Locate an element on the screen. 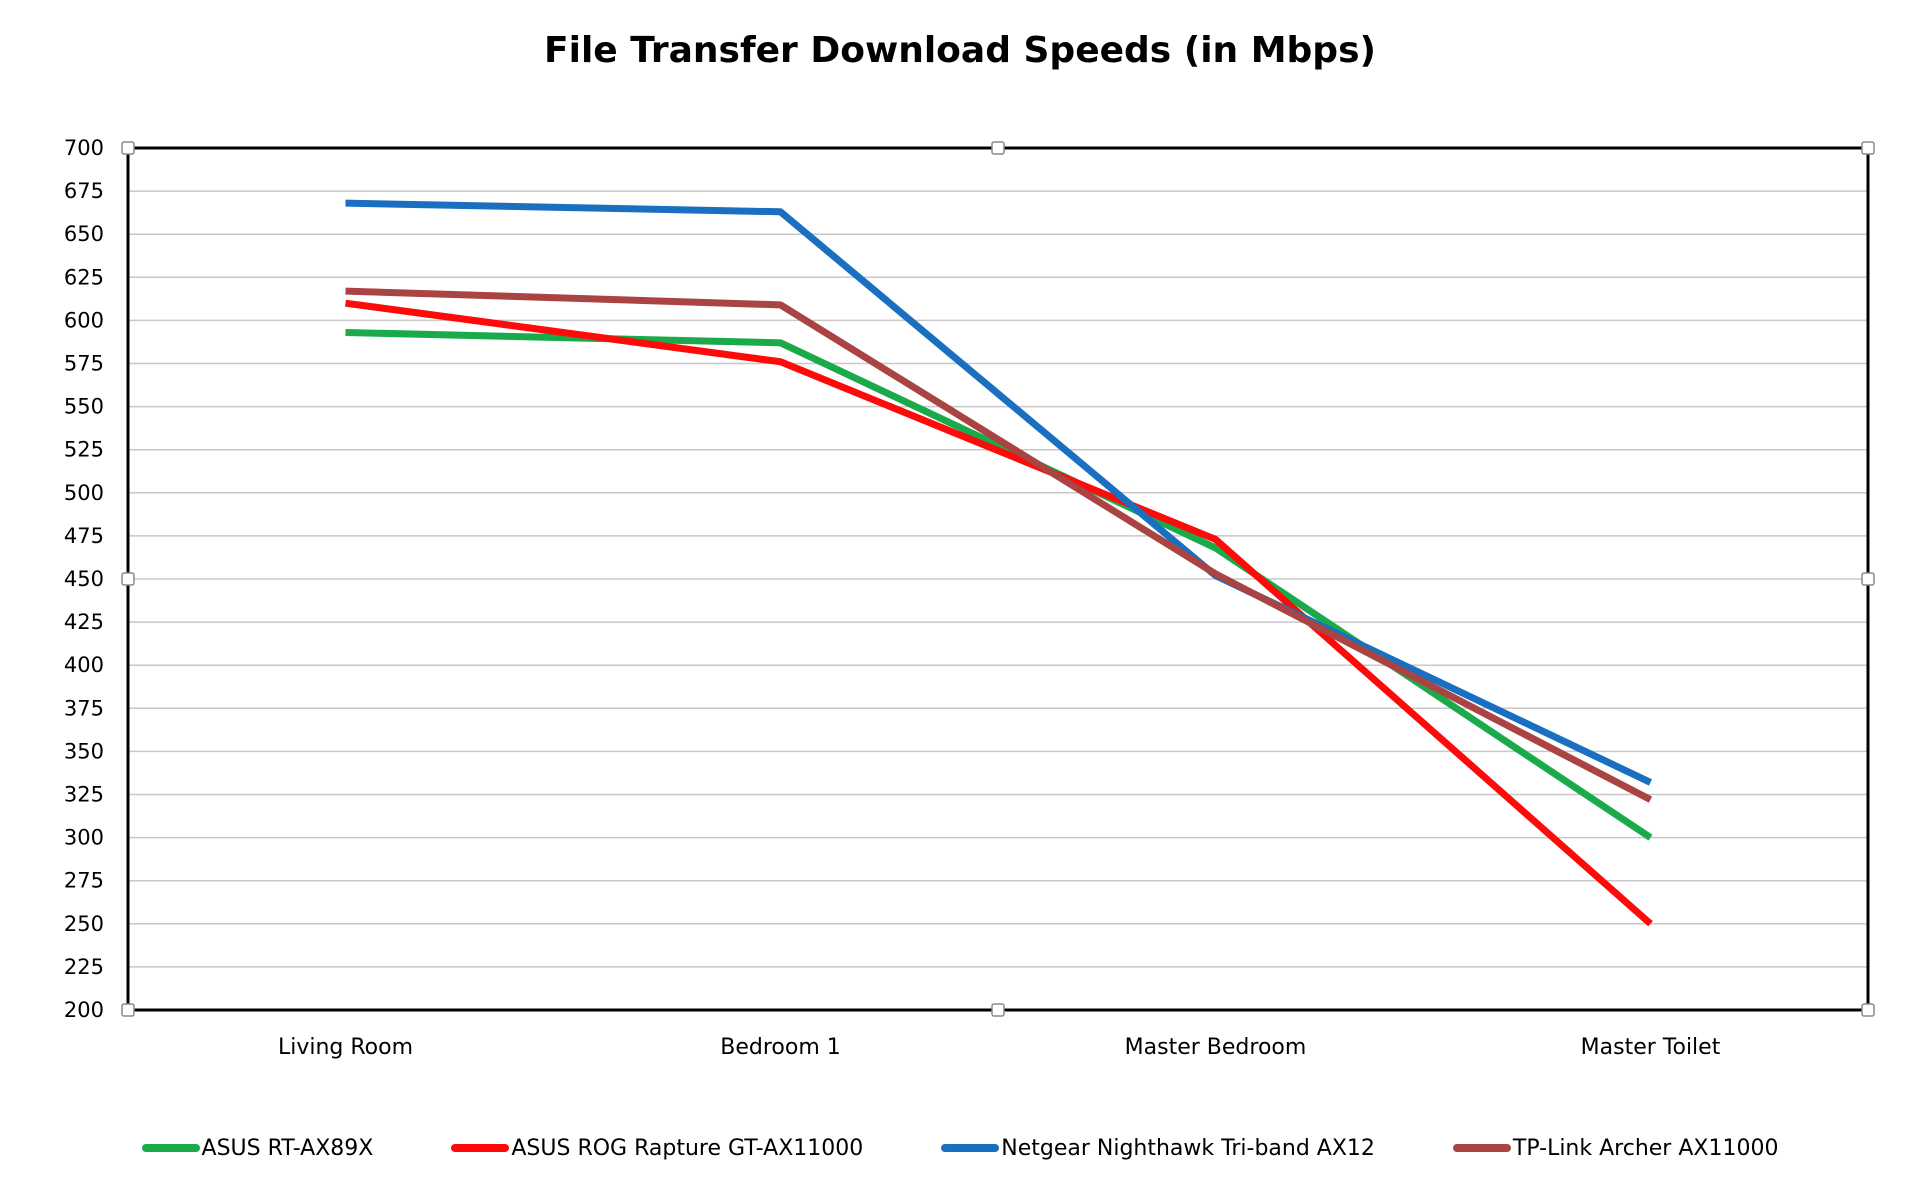 This screenshot has width=1920, height=1197. chart-title: File Transfer Download Speeds (in Mbps) is located at coordinates (960, 50).